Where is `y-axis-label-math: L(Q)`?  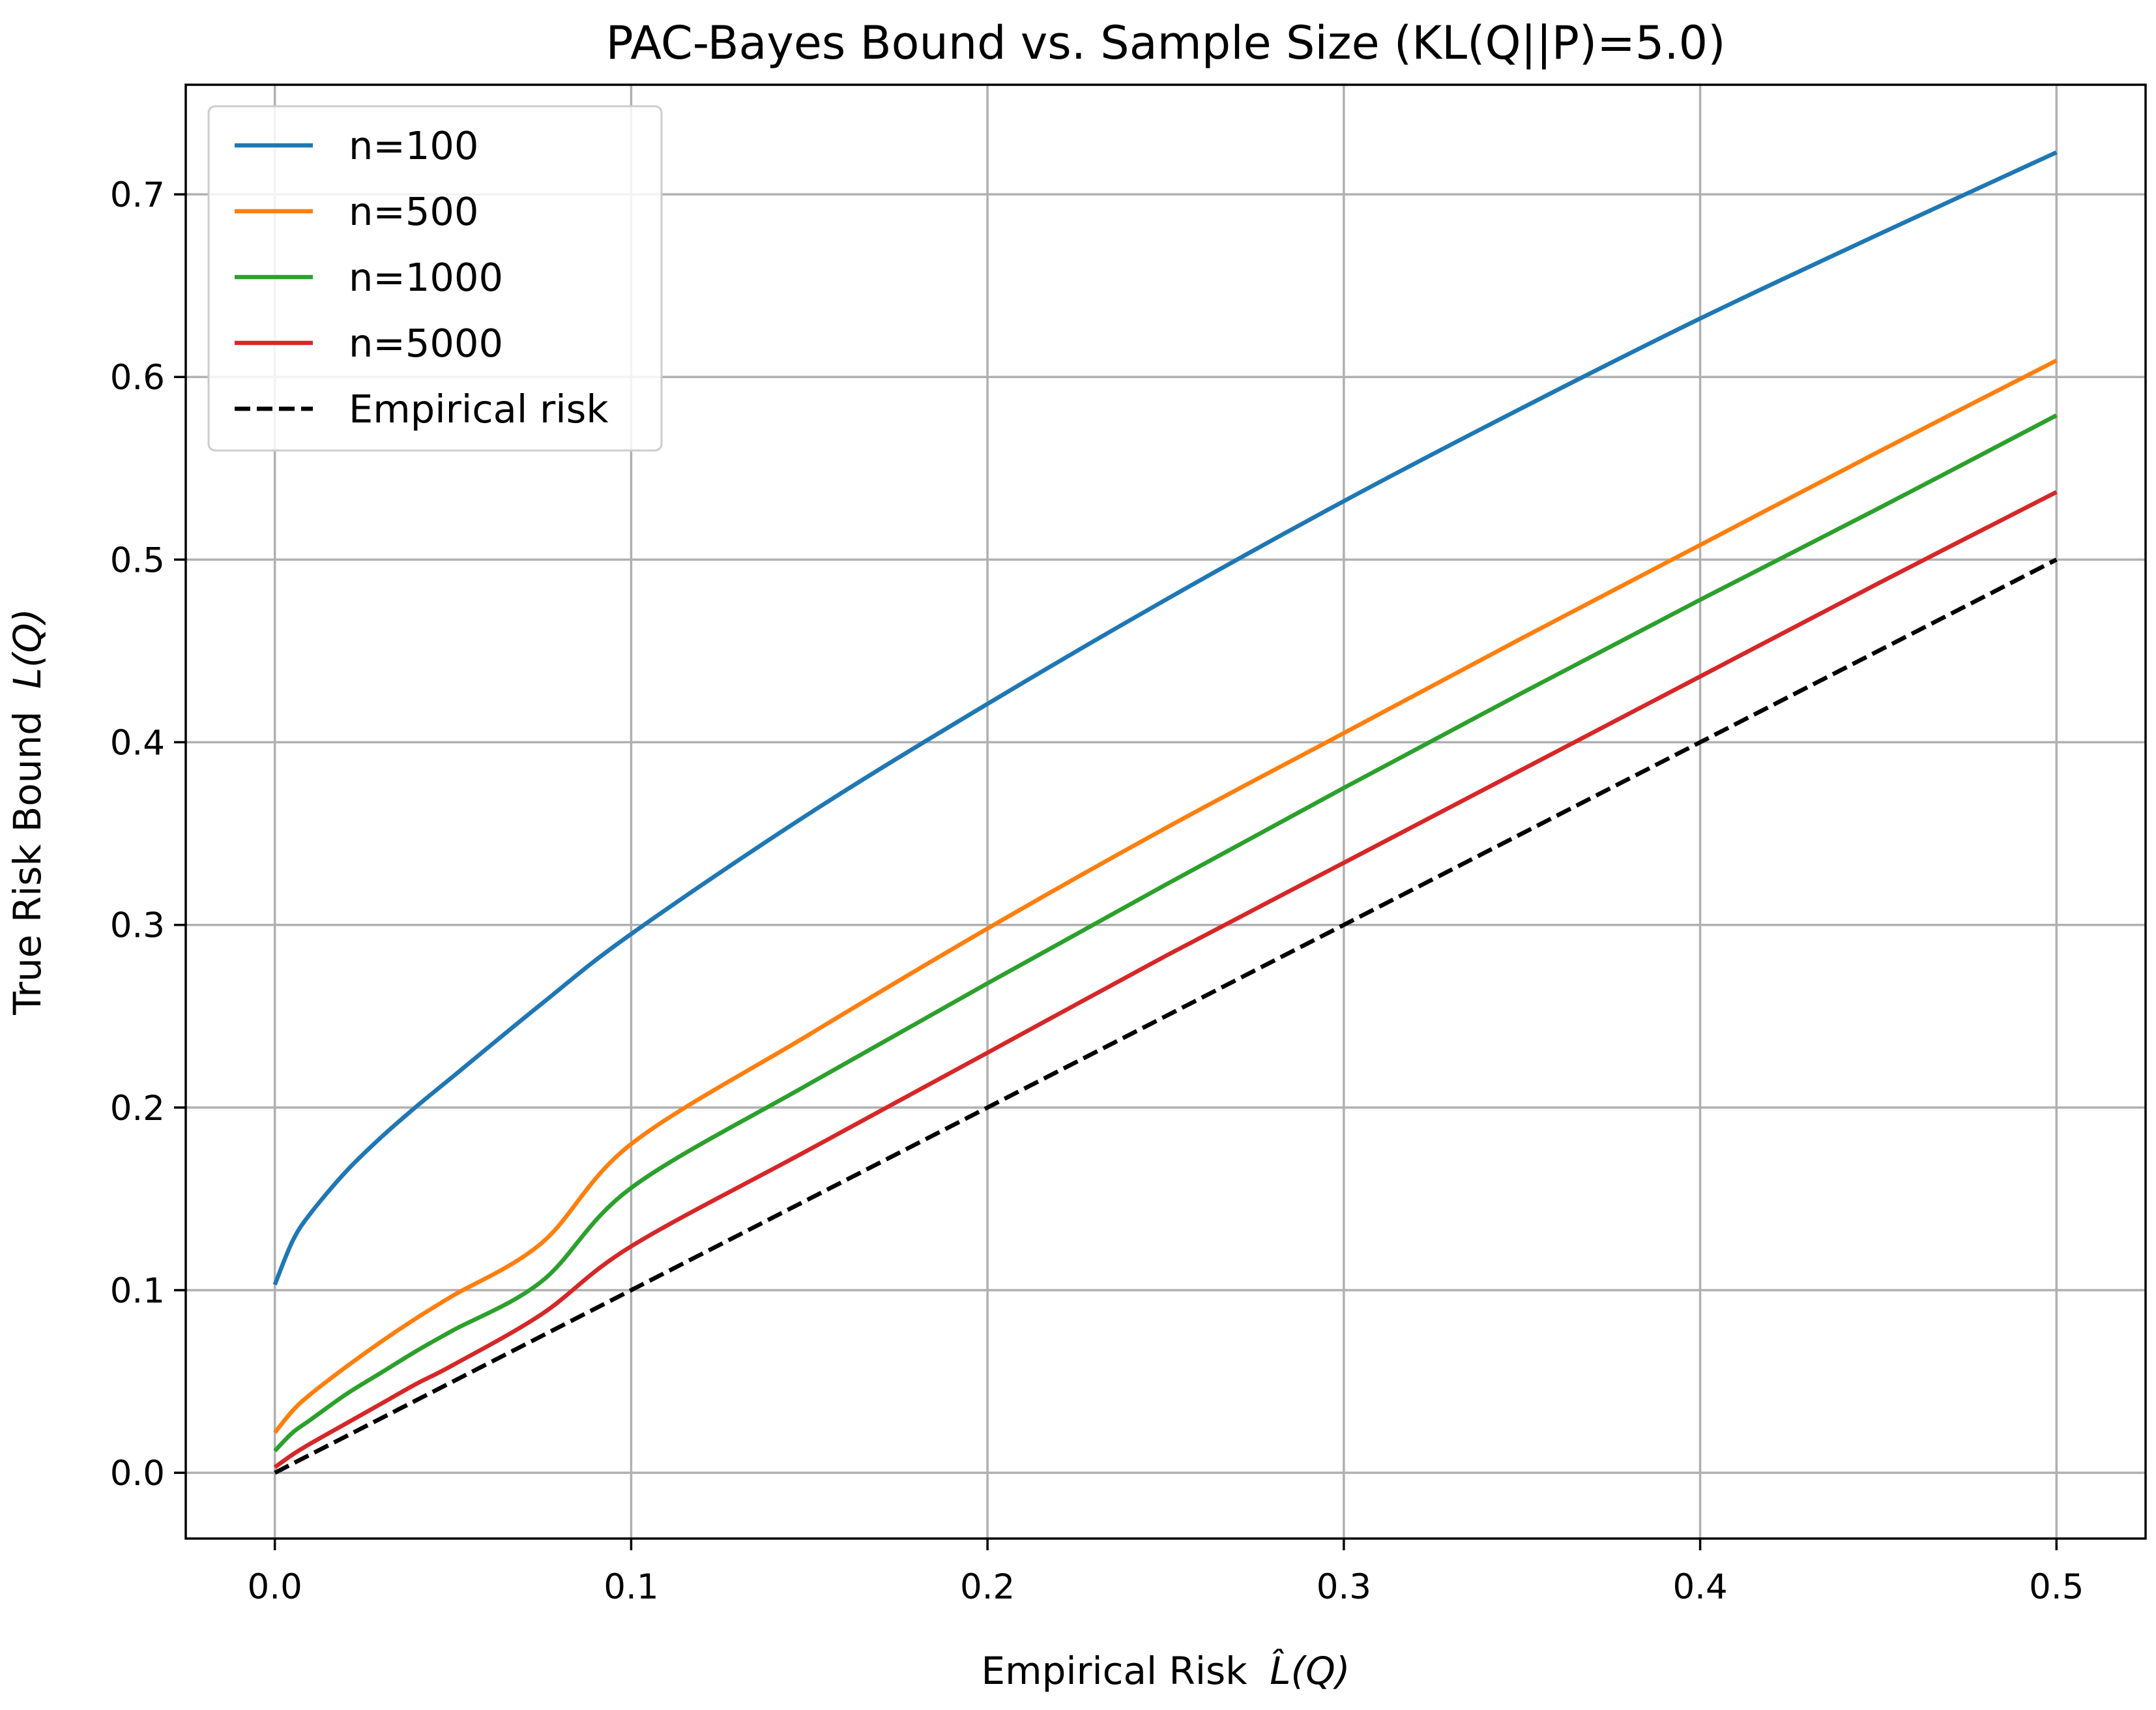 y-axis-label-math: L(Q) is located at coordinates (27, 648).